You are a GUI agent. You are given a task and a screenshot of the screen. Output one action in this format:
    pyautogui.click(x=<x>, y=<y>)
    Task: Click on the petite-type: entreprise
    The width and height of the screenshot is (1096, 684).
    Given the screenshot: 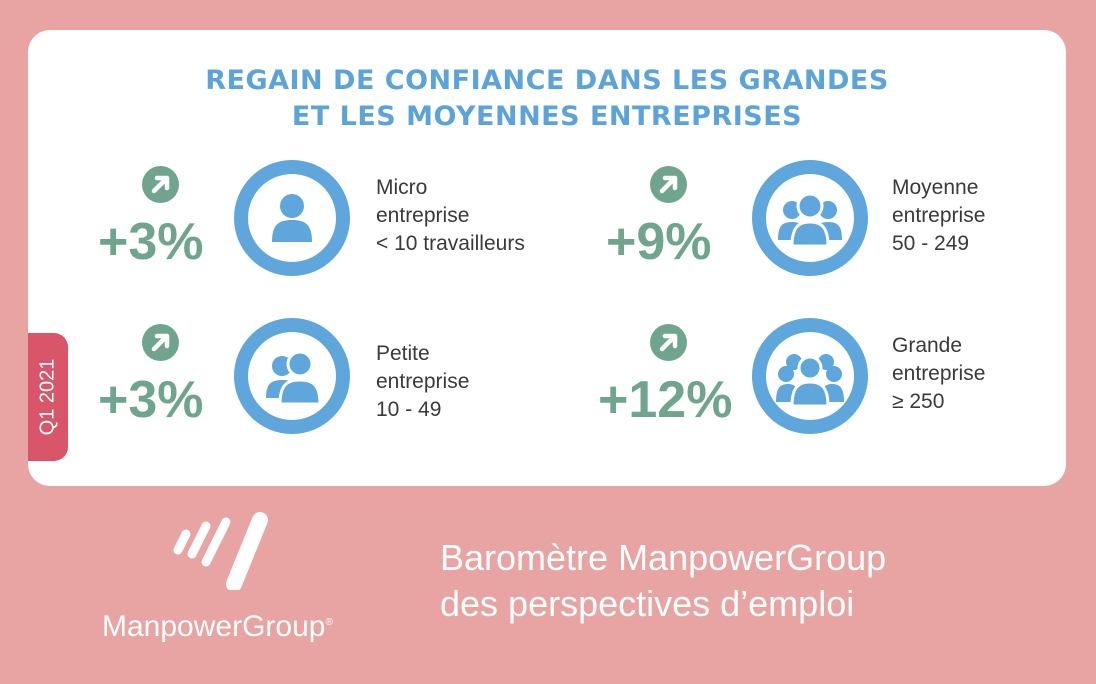 What is the action you would take?
    pyautogui.click(x=423, y=381)
    